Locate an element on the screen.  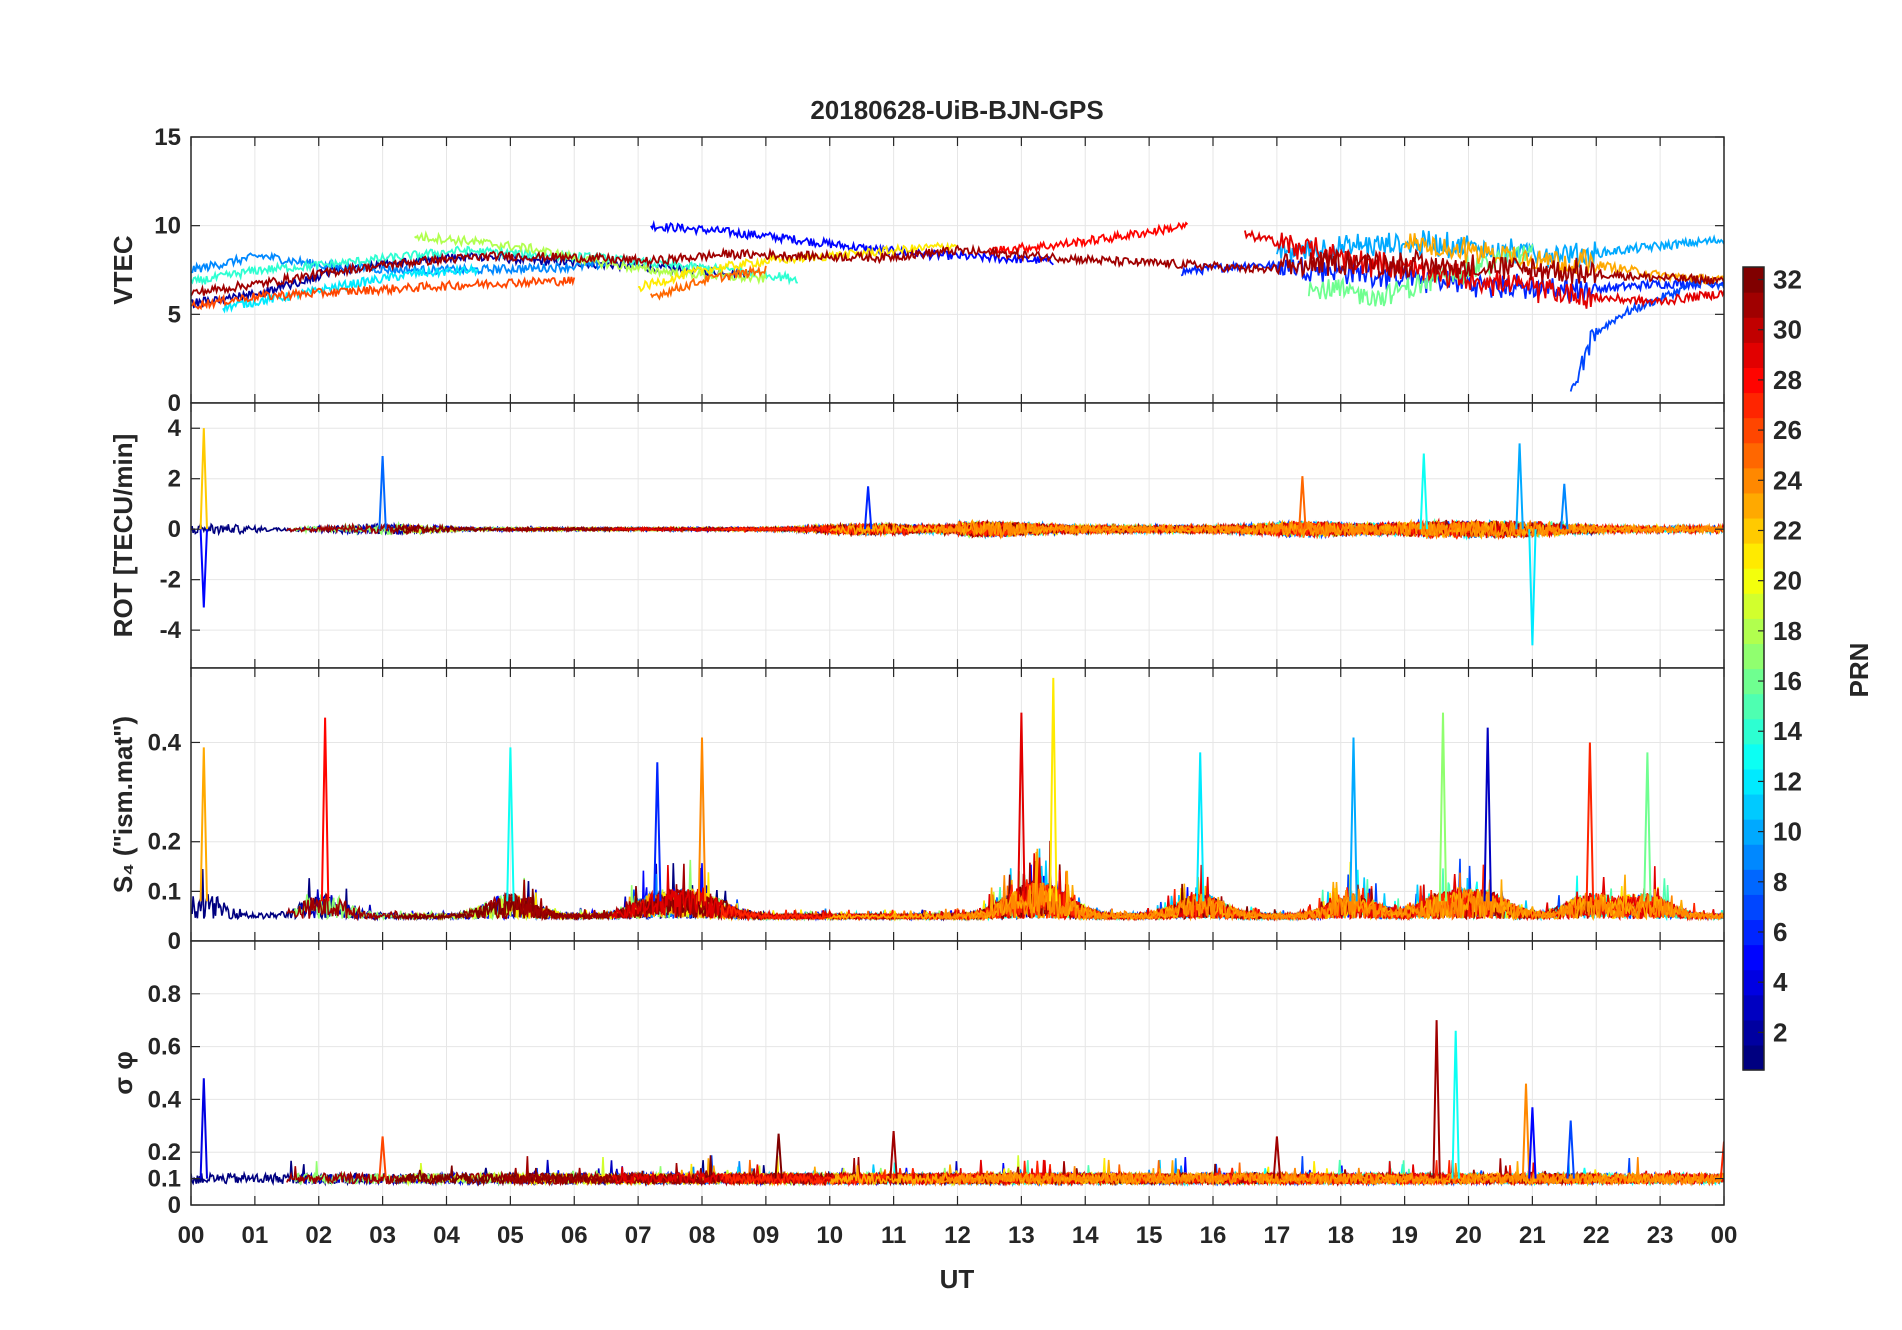
colorbar-tick-label: 4 is located at coordinates (1780, 982).